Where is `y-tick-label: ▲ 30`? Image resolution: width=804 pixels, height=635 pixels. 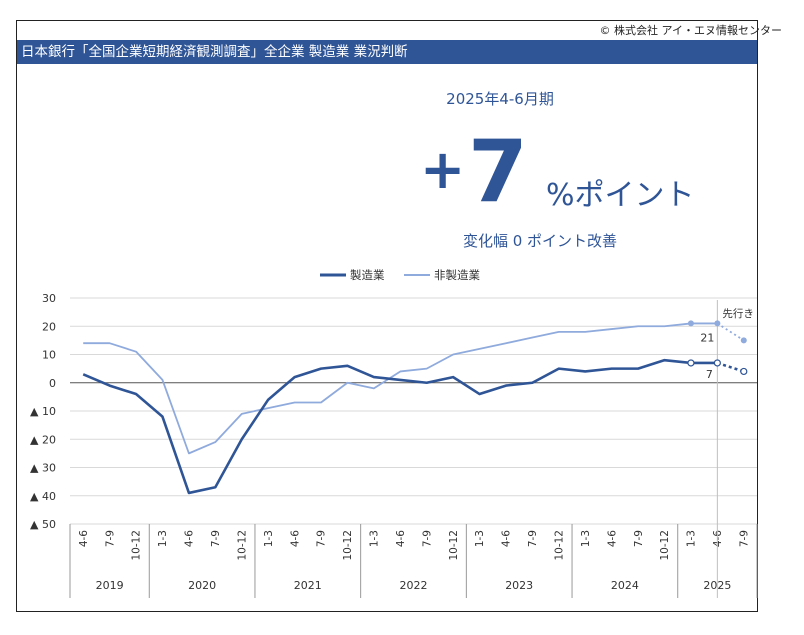
y-tick-label: ▲ 30 is located at coordinates (43, 468).